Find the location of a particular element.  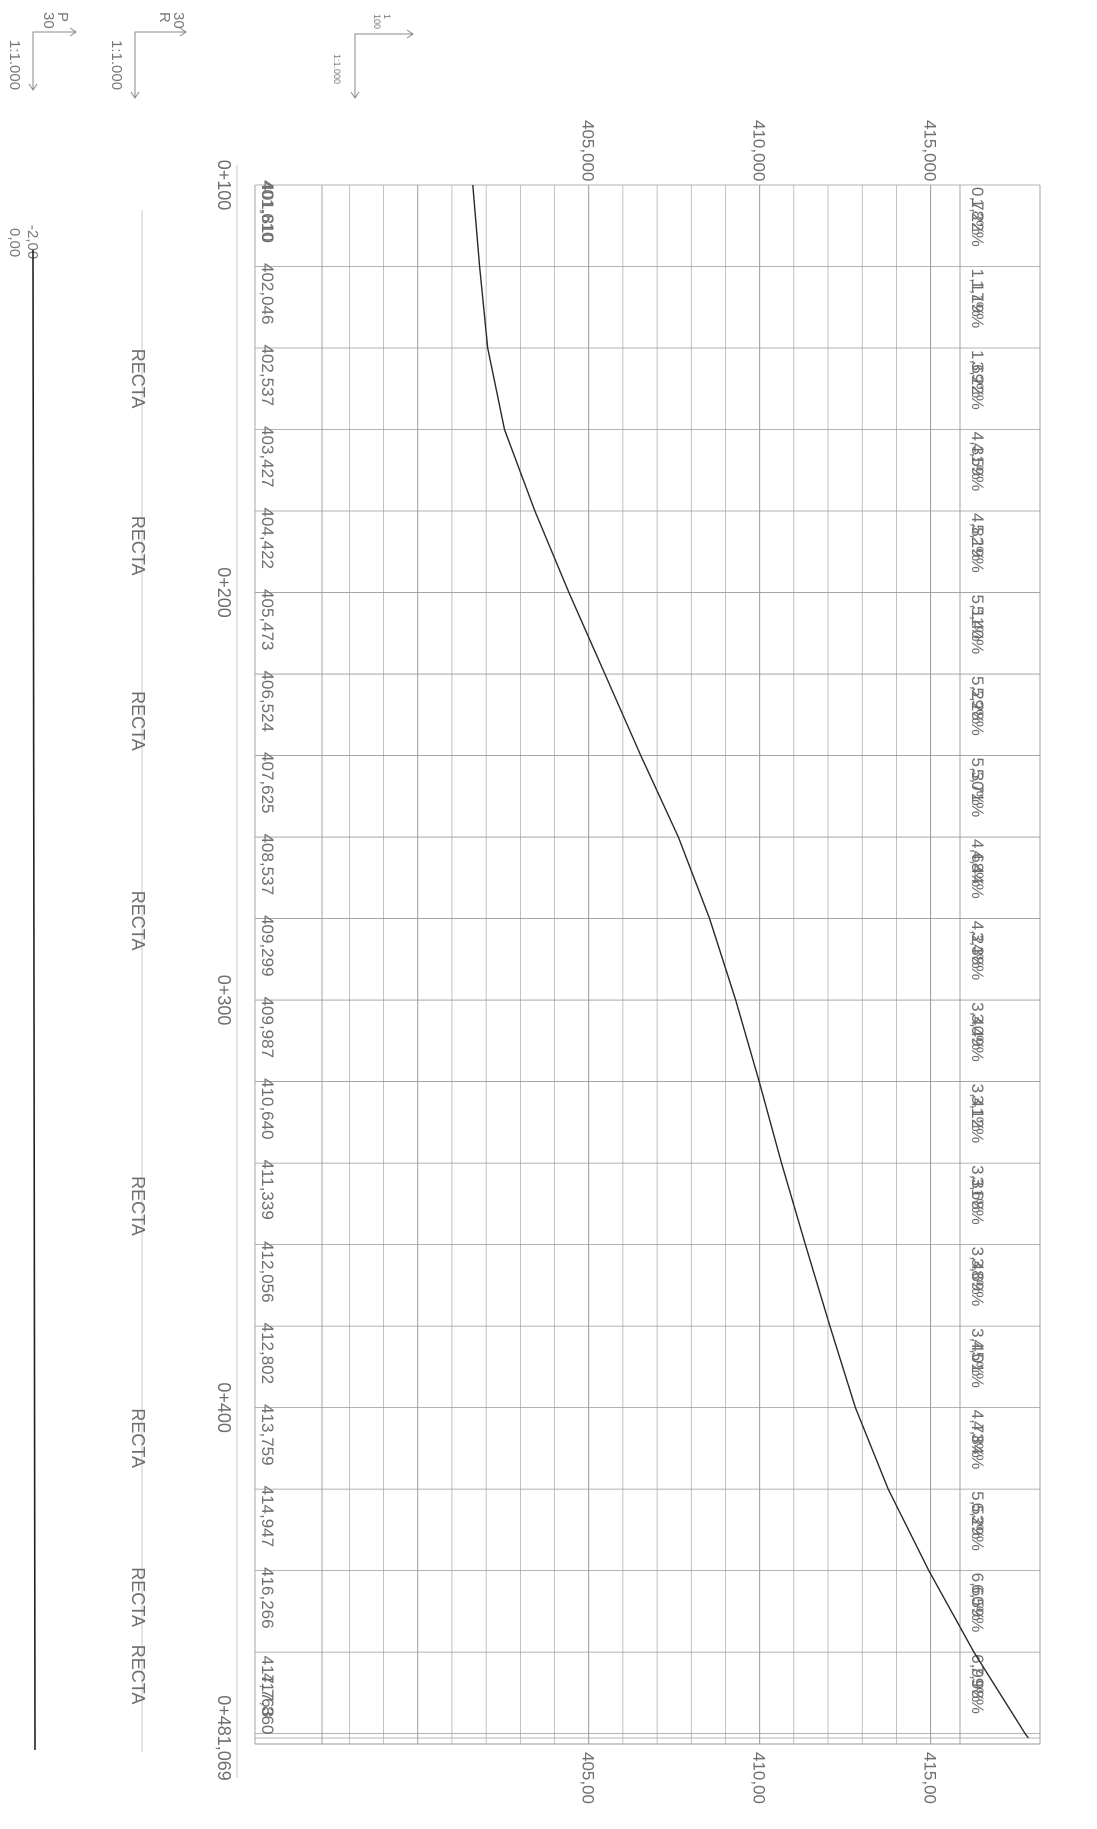

cant-label: 0,00 is located at coordinates (14, 242).